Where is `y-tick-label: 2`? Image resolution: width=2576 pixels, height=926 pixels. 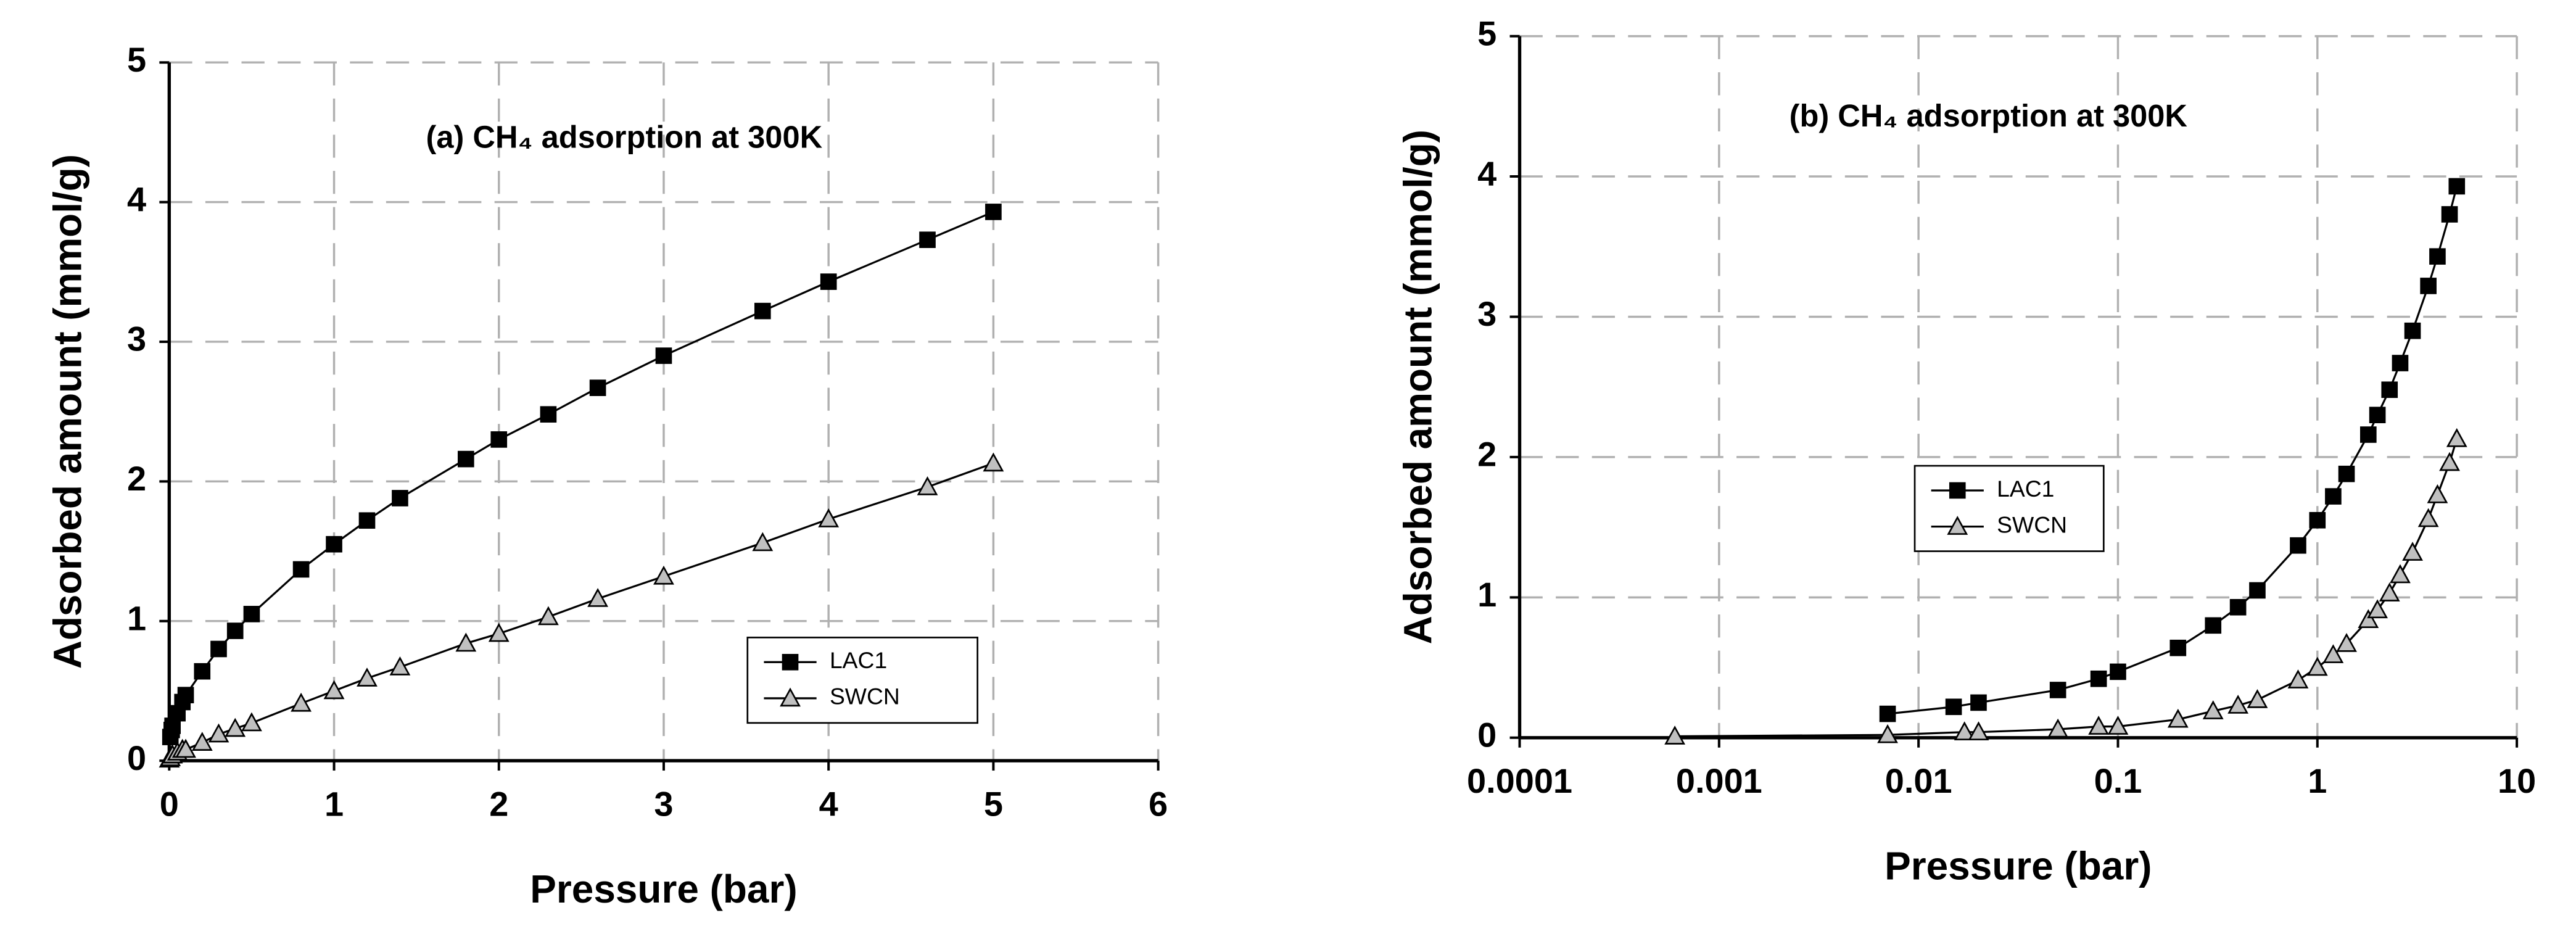
y-tick-label: 2 is located at coordinates (136, 479).